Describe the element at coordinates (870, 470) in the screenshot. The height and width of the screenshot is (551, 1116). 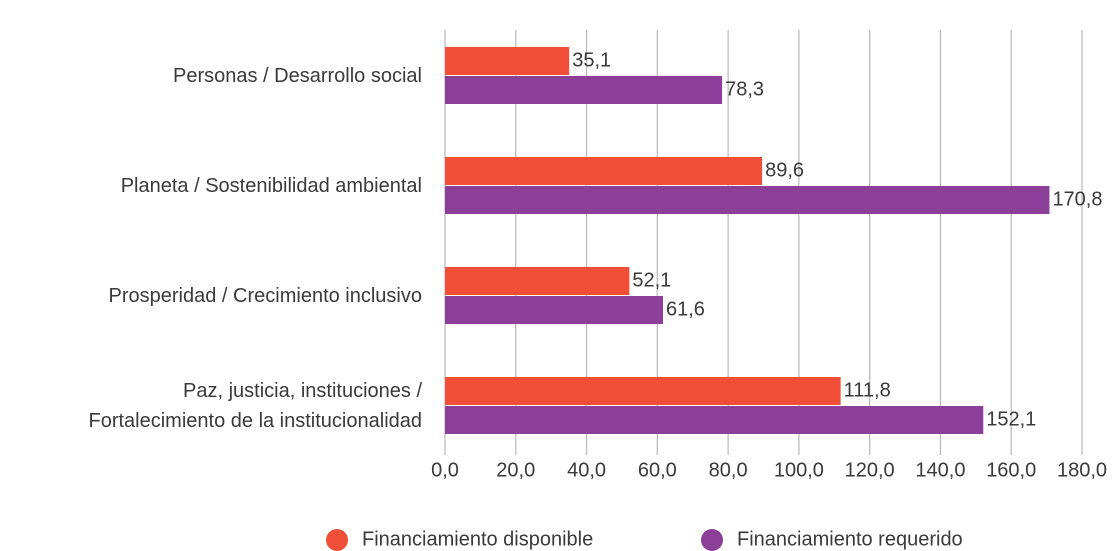
I see `x-tick-label: 120,0` at that location.